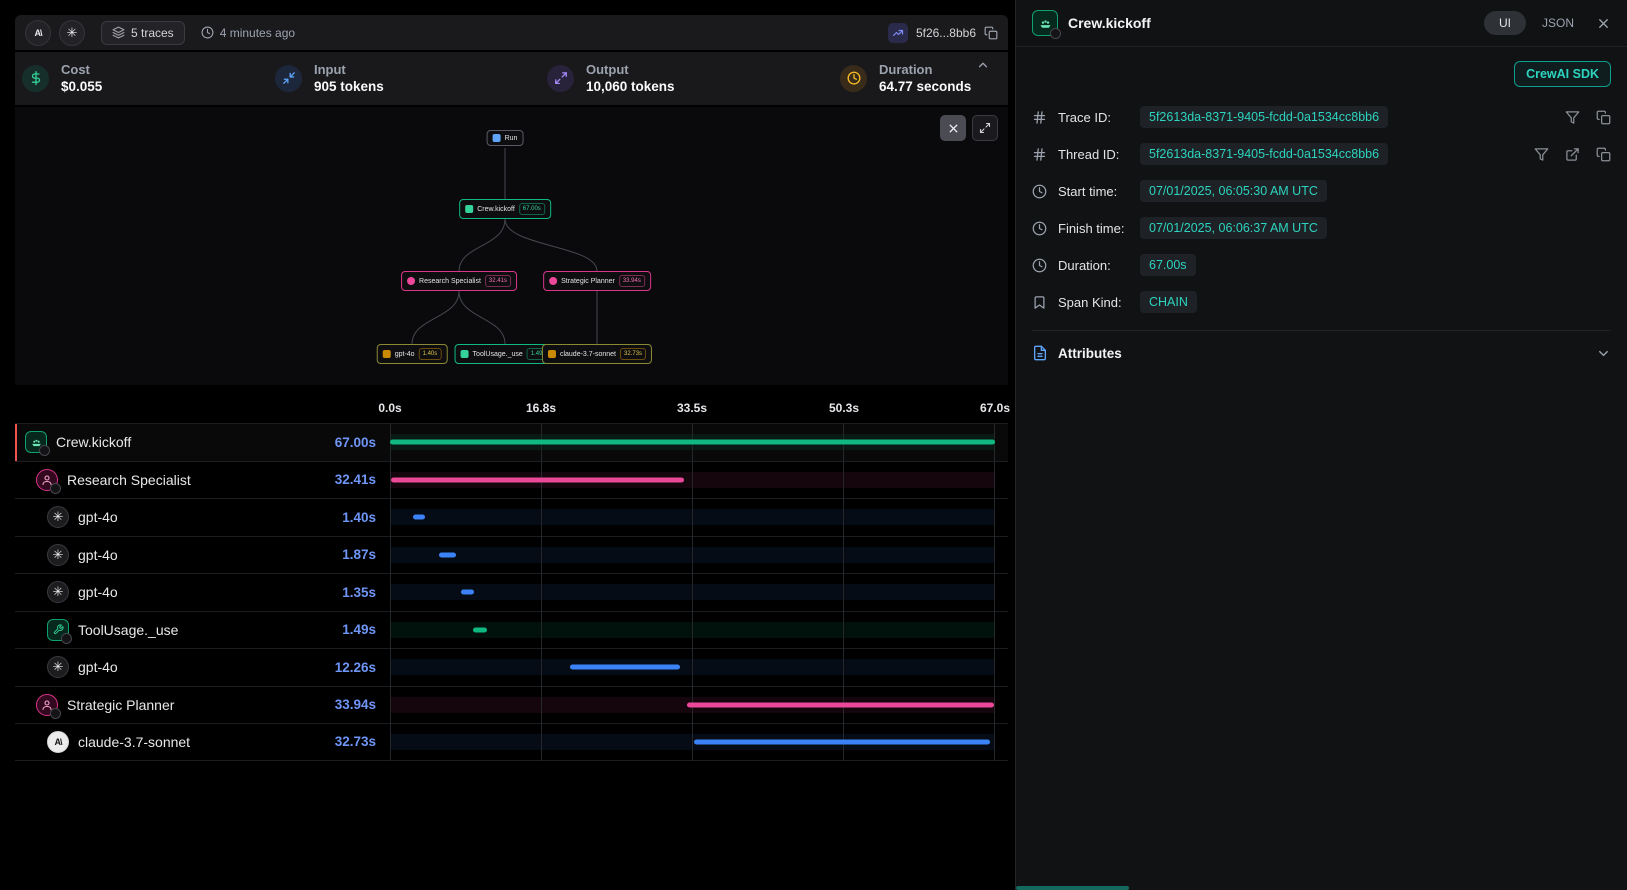 The image size is (1627, 890). What do you see at coordinates (853, 78) in the screenshot?
I see `clock-icon` at bounding box center [853, 78].